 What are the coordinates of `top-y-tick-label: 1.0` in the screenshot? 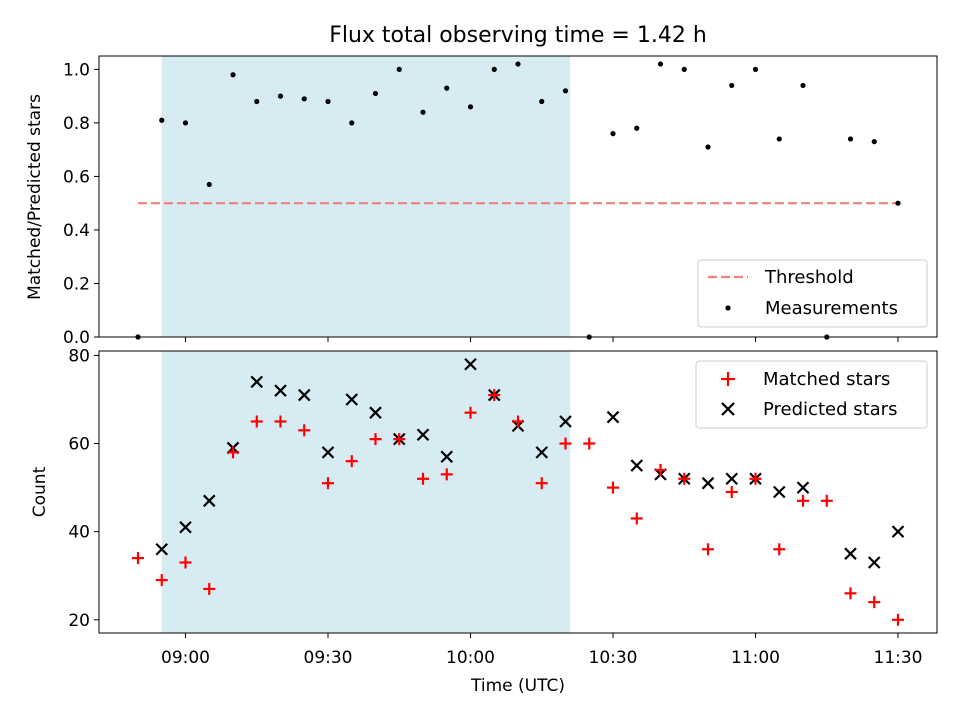 It's located at (76, 70).